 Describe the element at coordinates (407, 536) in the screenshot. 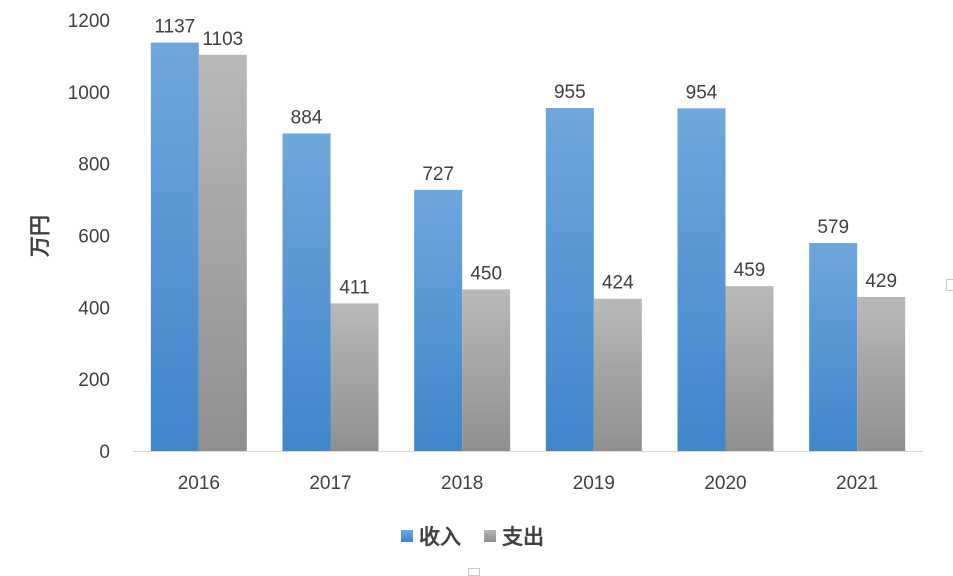

I see `legend-swatch-income` at that location.